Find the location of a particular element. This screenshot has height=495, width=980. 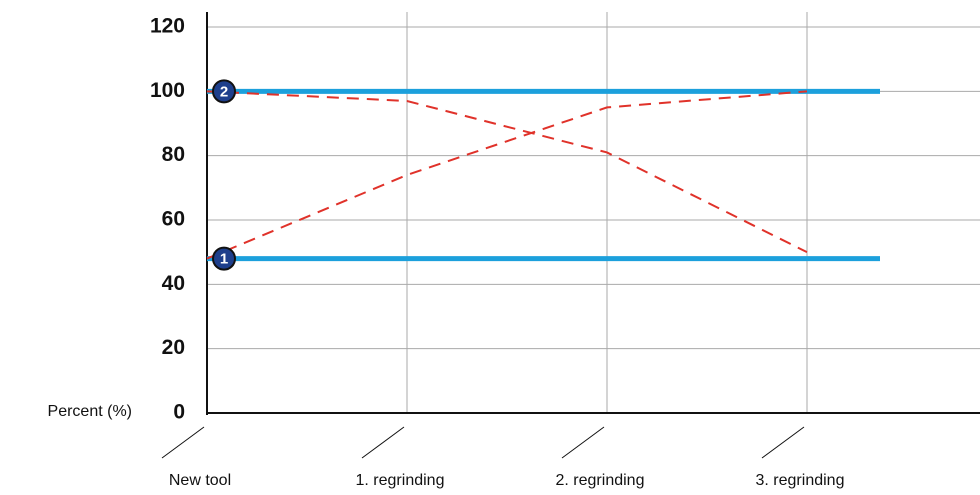

y-tick-label: 80 is located at coordinates (173, 154).